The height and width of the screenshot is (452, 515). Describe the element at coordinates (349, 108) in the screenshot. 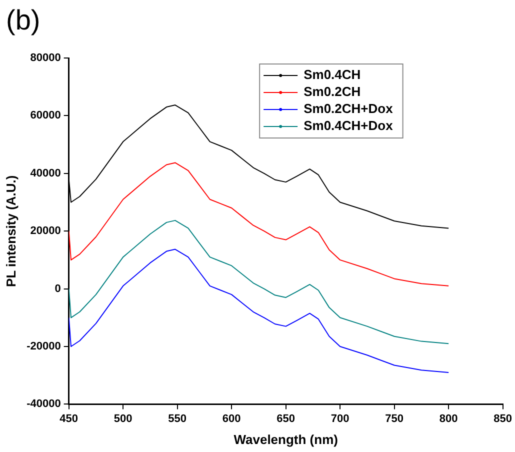

I see `legend-label: Sm0.2CH+Dox` at that location.